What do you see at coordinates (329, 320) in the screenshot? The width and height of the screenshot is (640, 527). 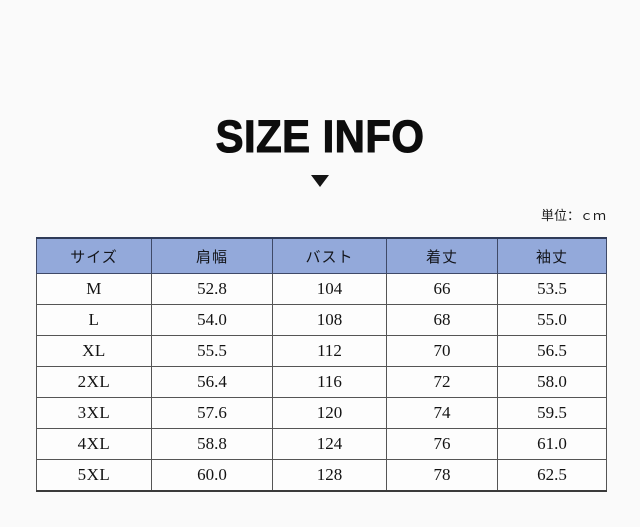 I see `cell-bust: 108` at bounding box center [329, 320].